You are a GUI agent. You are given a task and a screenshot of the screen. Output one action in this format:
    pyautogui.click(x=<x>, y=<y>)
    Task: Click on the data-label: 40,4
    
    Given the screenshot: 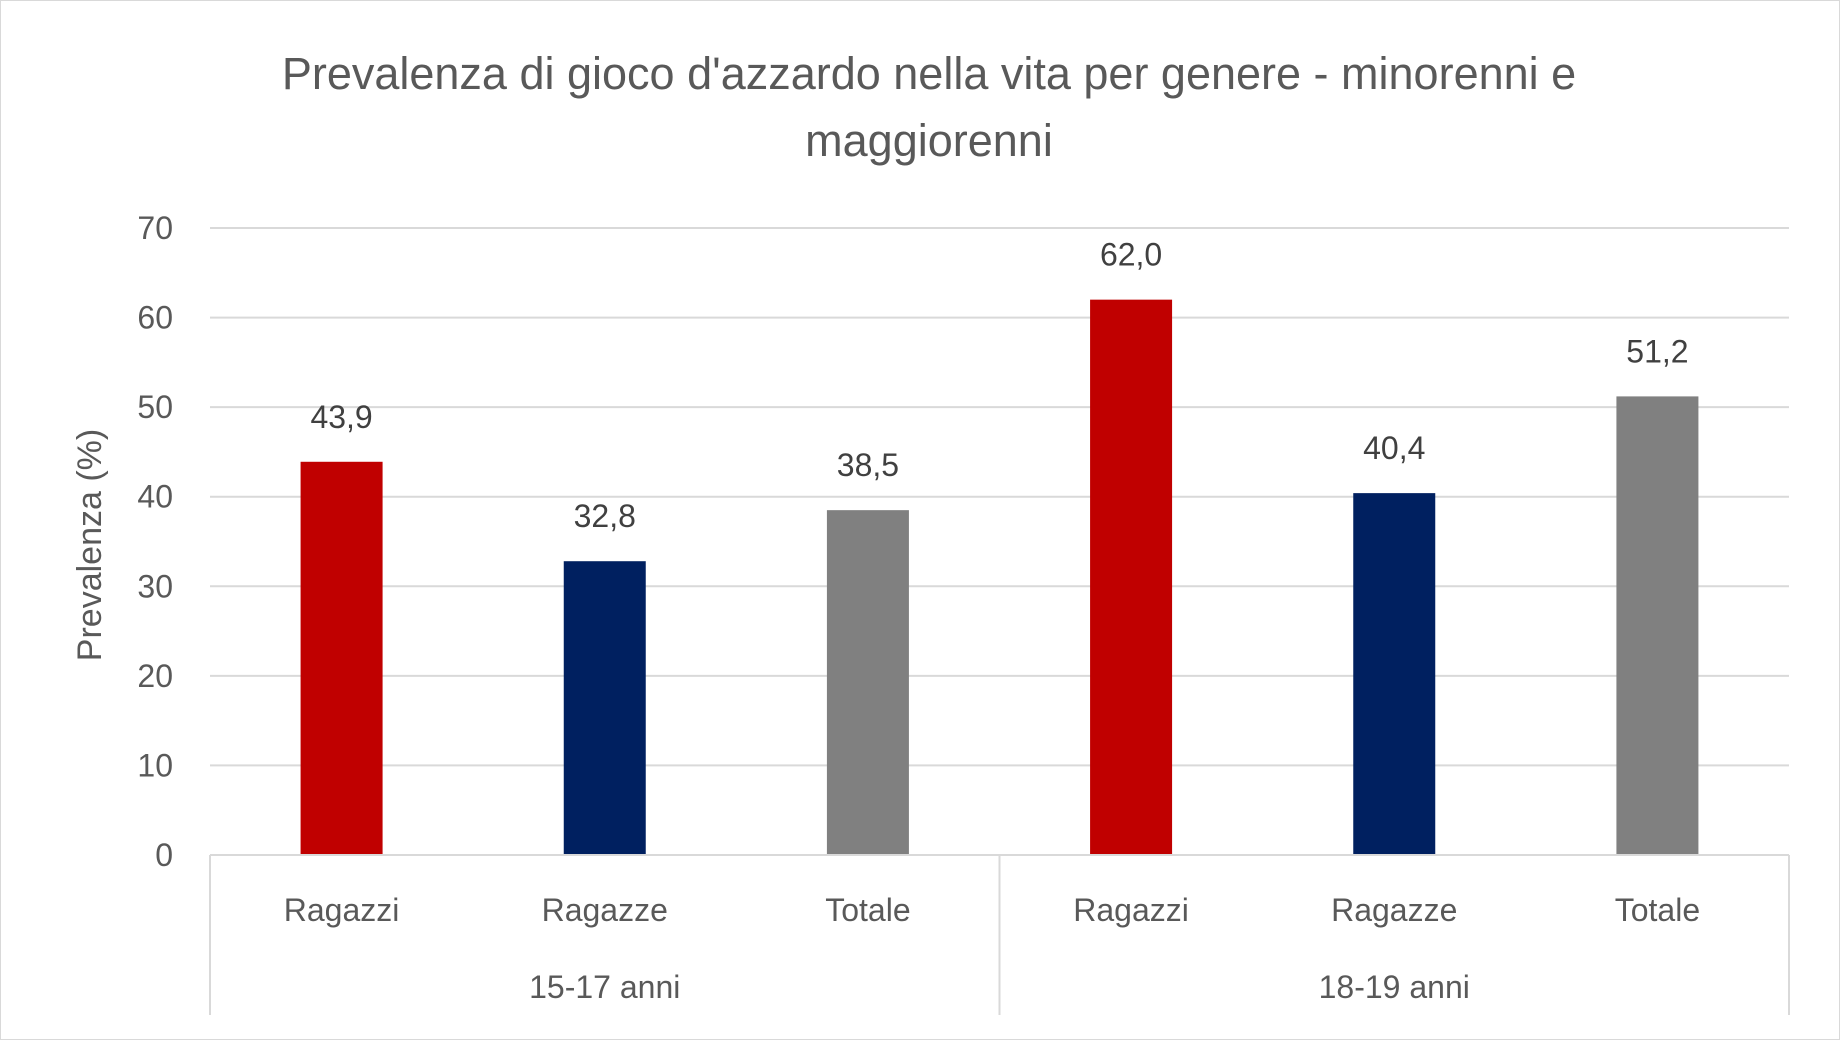 What is the action you would take?
    pyautogui.click(x=1394, y=448)
    